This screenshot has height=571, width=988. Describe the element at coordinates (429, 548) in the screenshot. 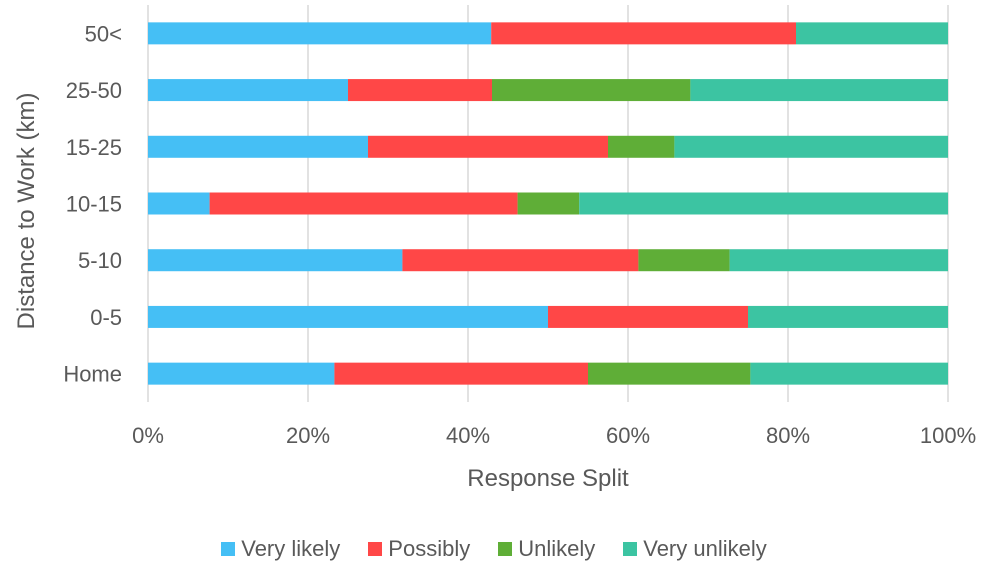

I see `legend-label: Possibly` at that location.